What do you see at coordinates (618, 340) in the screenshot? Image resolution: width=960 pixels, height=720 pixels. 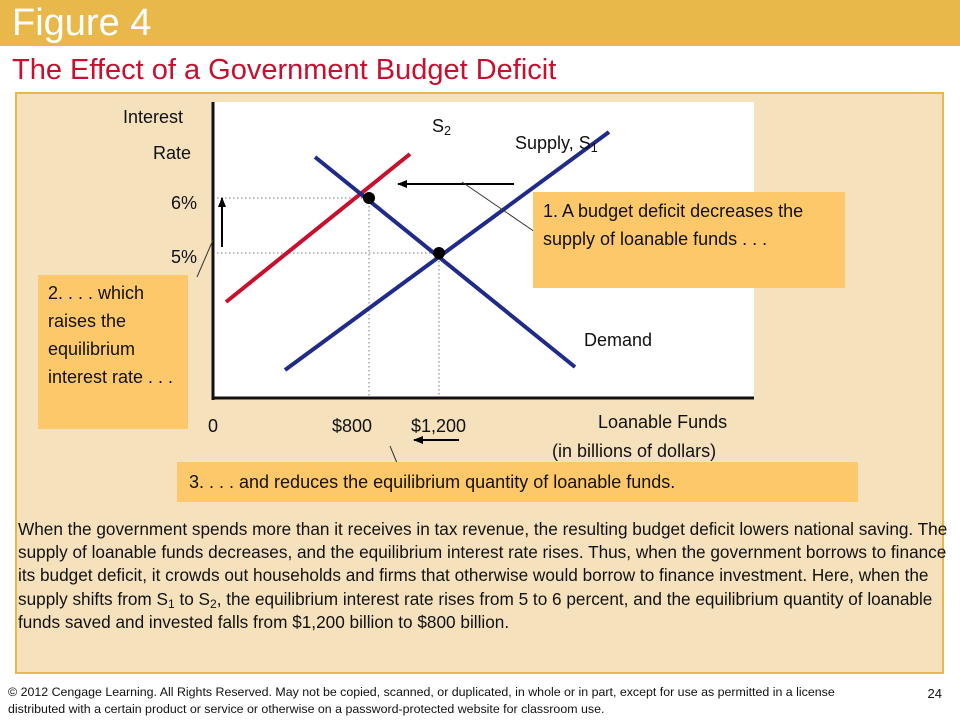 I see `curve-label-demand: Demand` at bounding box center [618, 340].